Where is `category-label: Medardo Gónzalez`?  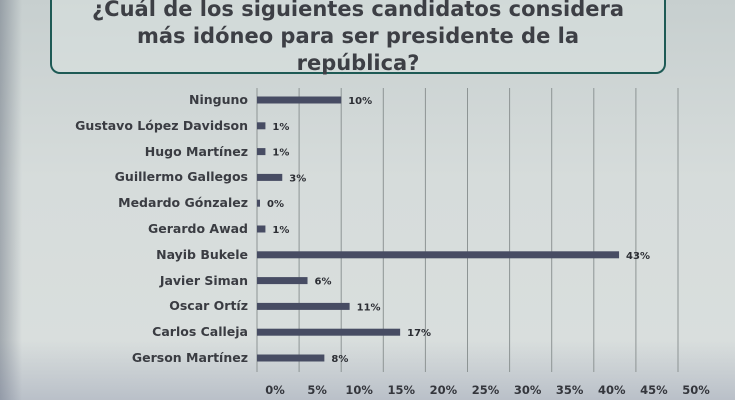
category-label: Medardo Gónzalez is located at coordinates (183, 203).